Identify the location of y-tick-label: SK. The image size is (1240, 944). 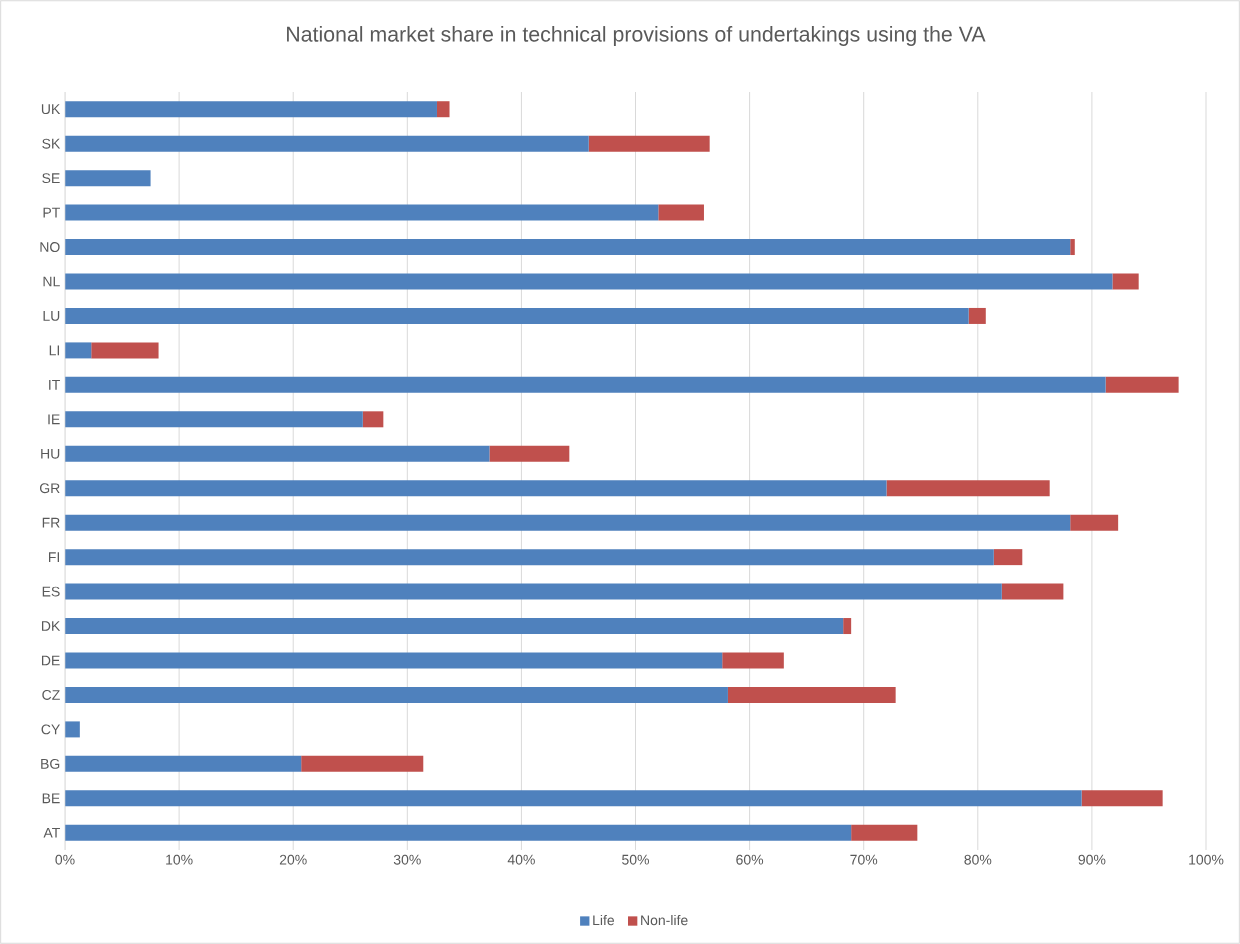
(51, 143).